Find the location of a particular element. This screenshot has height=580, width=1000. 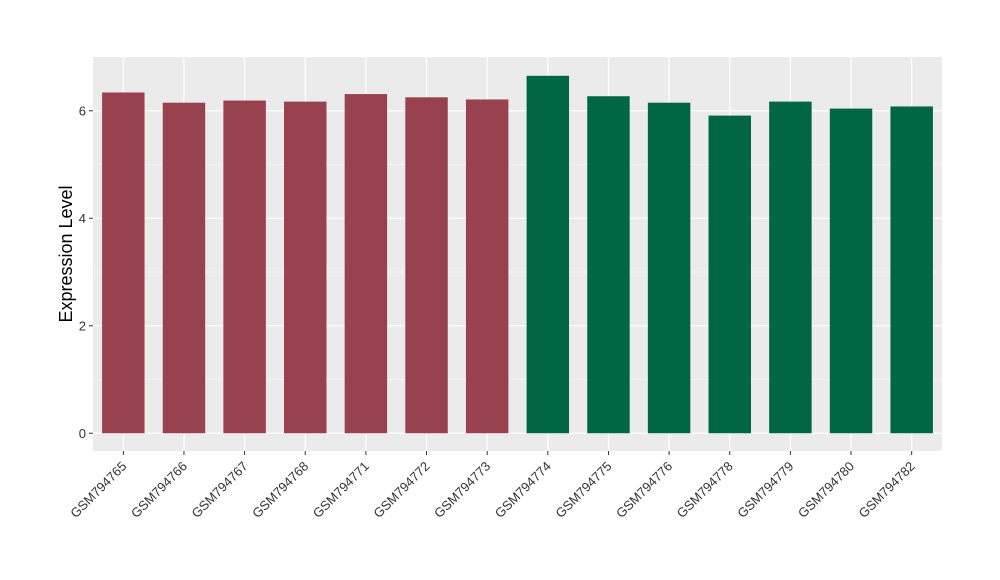

x-tick-label: GSM794778 is located at coordinates (705, 490).